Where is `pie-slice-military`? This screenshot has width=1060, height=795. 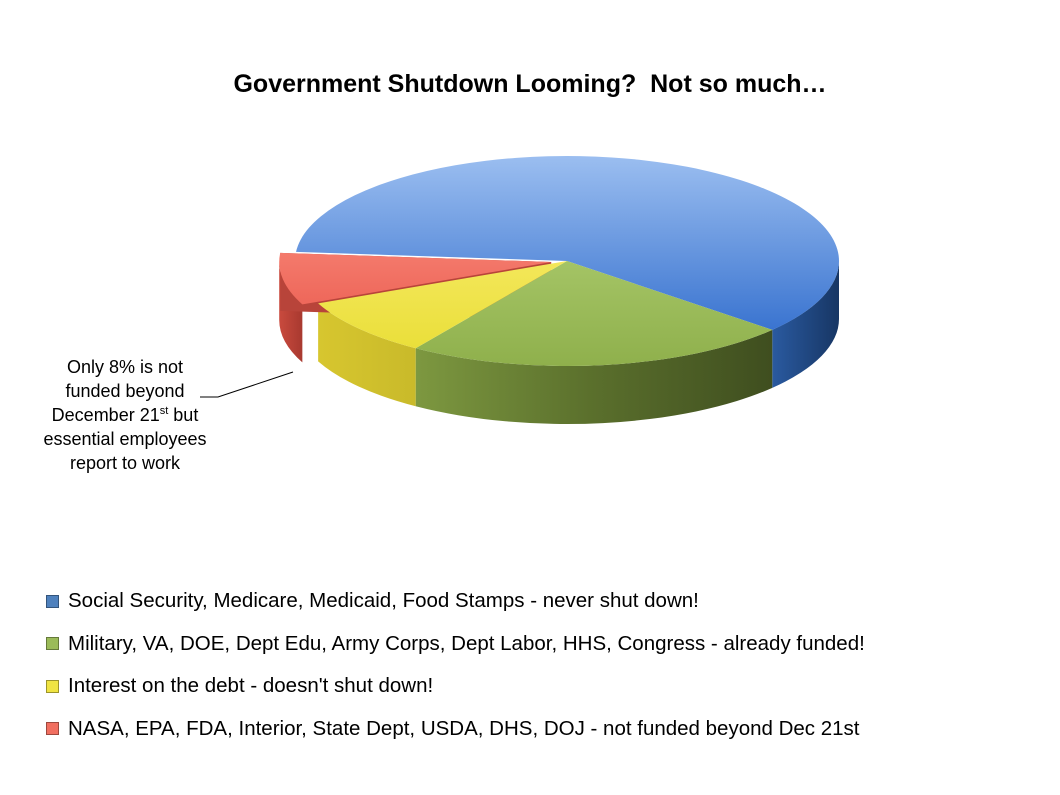 pie-slice-military is located at coordinates (594, 313).